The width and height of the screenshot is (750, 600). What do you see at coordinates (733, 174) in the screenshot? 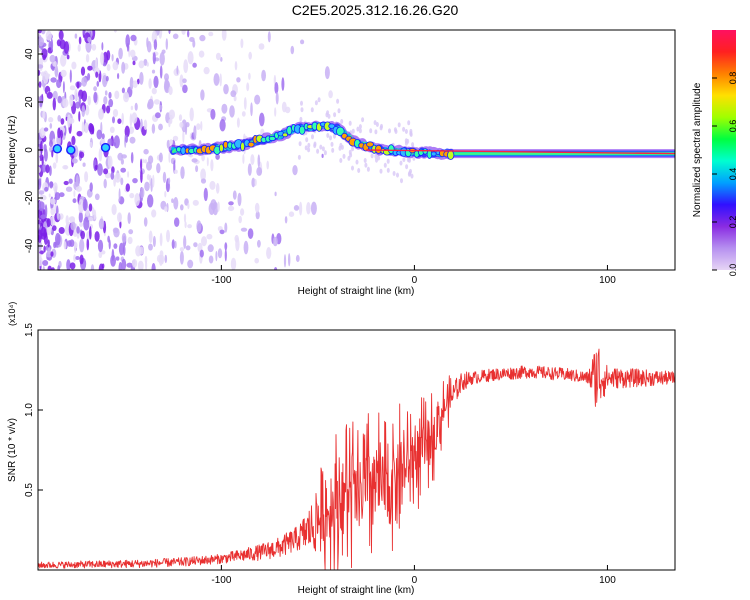
I see `colorbar-tick-label: 0.4` at bounding box center [733, 174].